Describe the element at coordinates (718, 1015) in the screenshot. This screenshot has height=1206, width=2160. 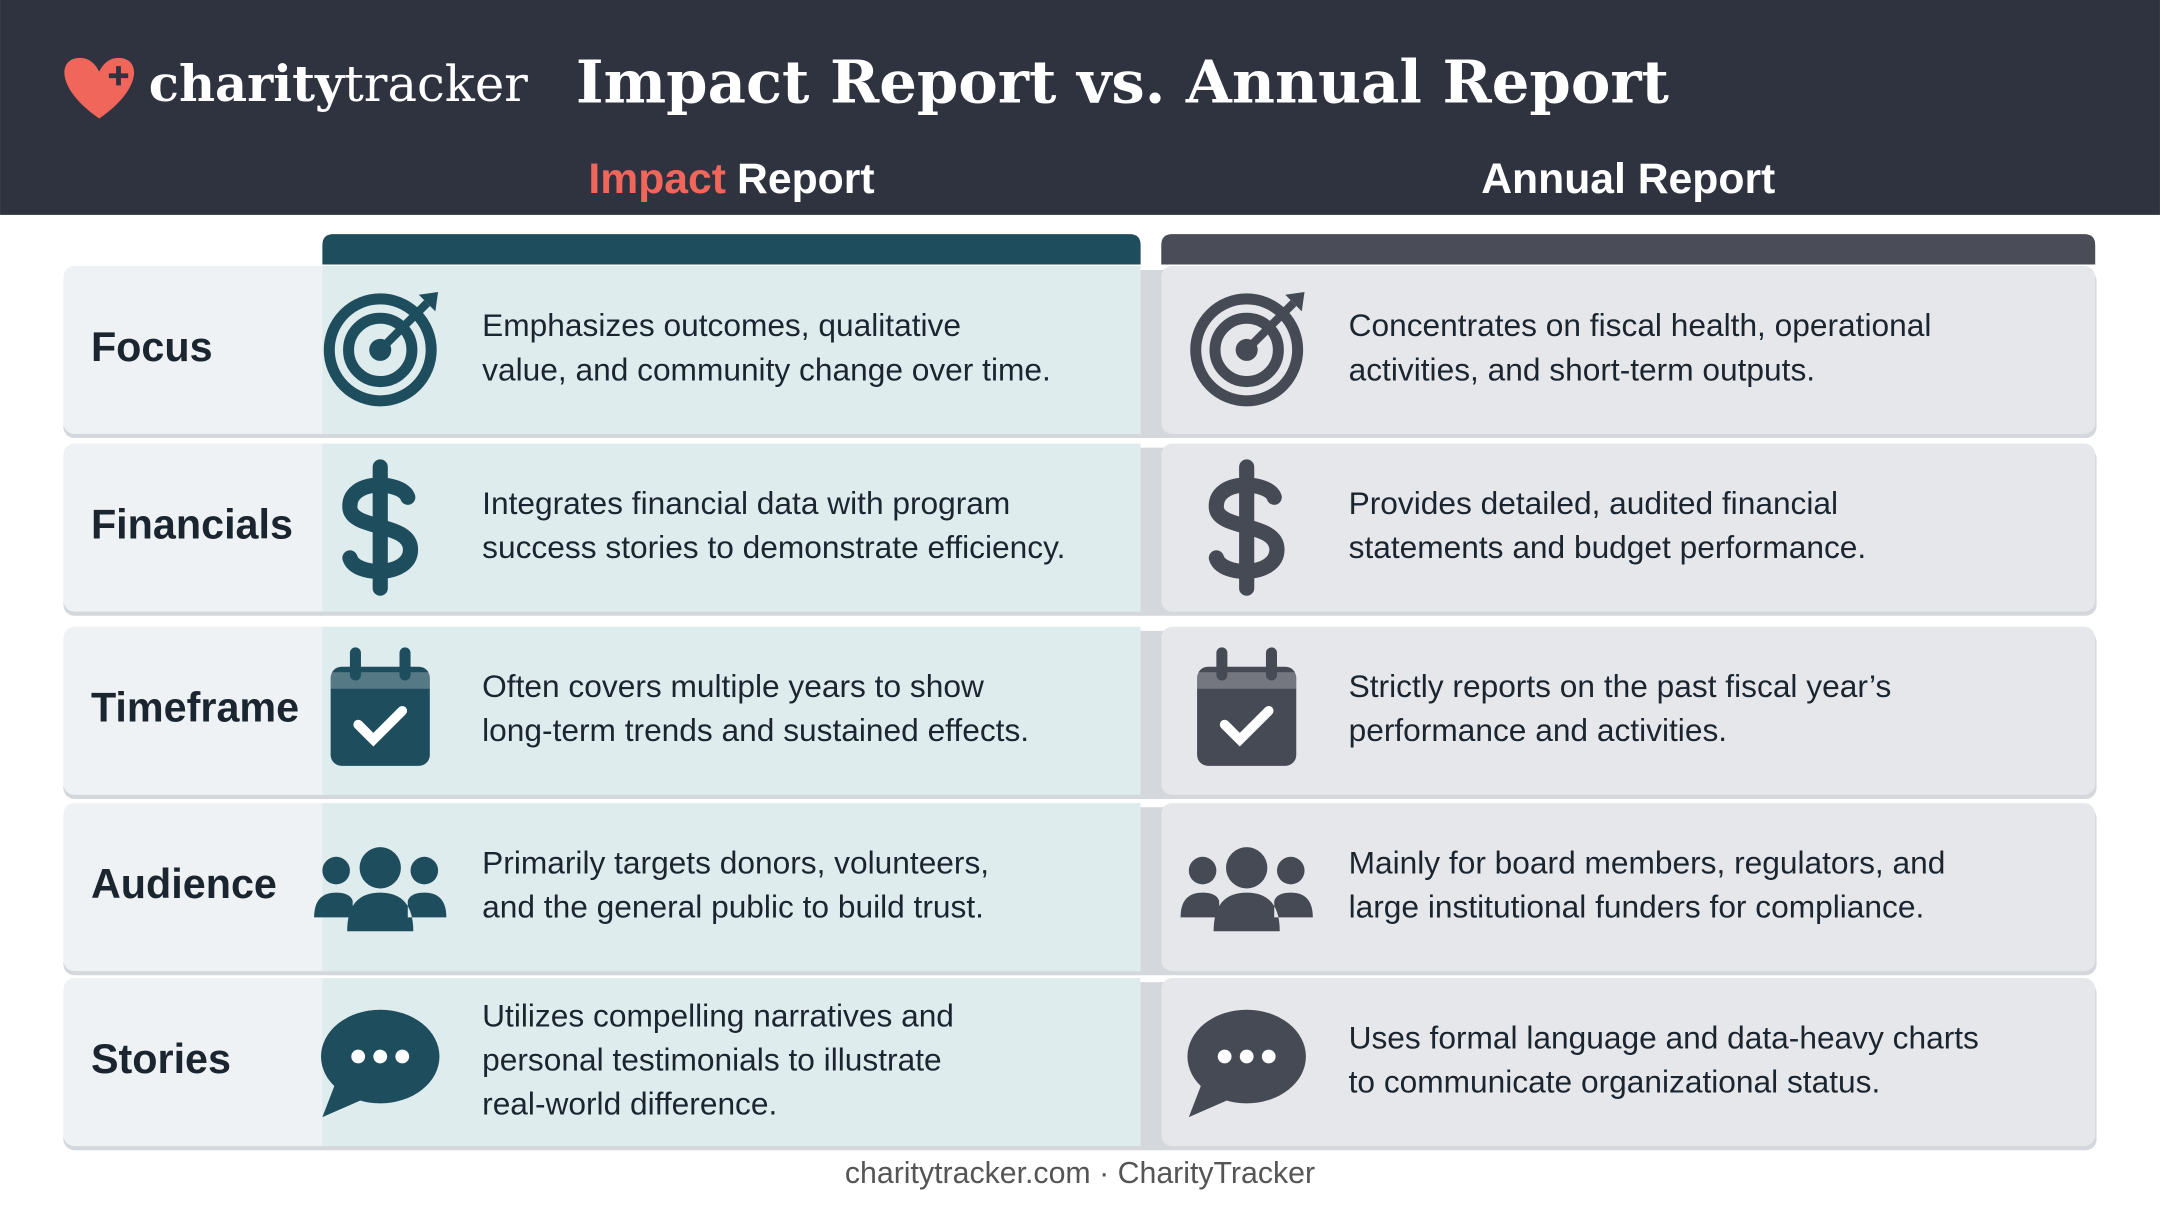
I see `impact-text: Utilizes compelling narratives and` at that location.